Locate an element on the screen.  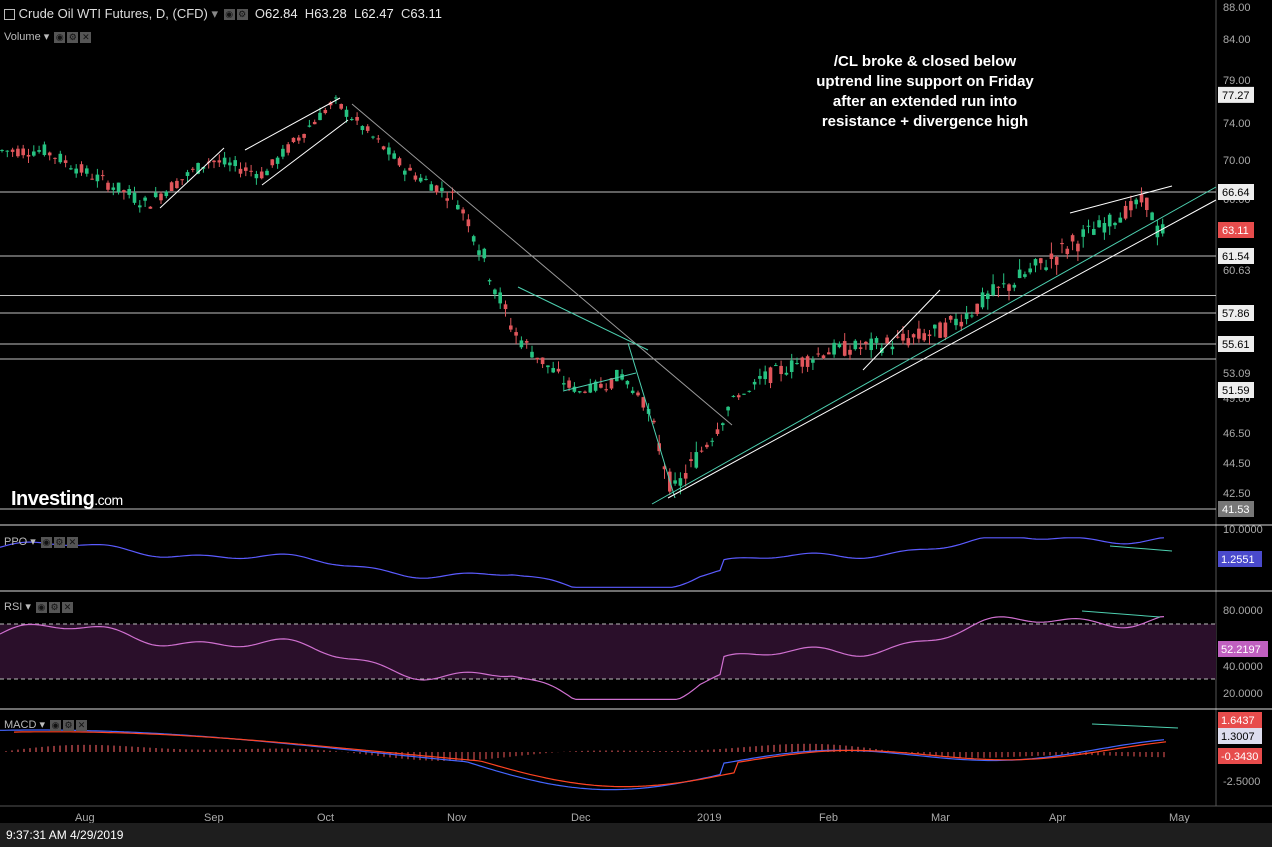
y-tick-label: 44.50 is located at coordinates (1237, 464).